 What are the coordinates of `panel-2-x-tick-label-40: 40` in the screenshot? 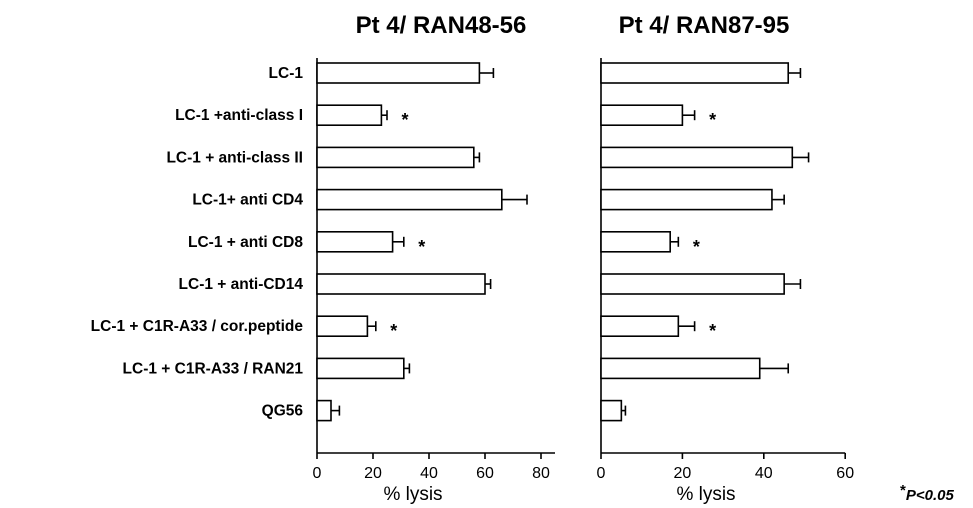 It's located at (764, 473).